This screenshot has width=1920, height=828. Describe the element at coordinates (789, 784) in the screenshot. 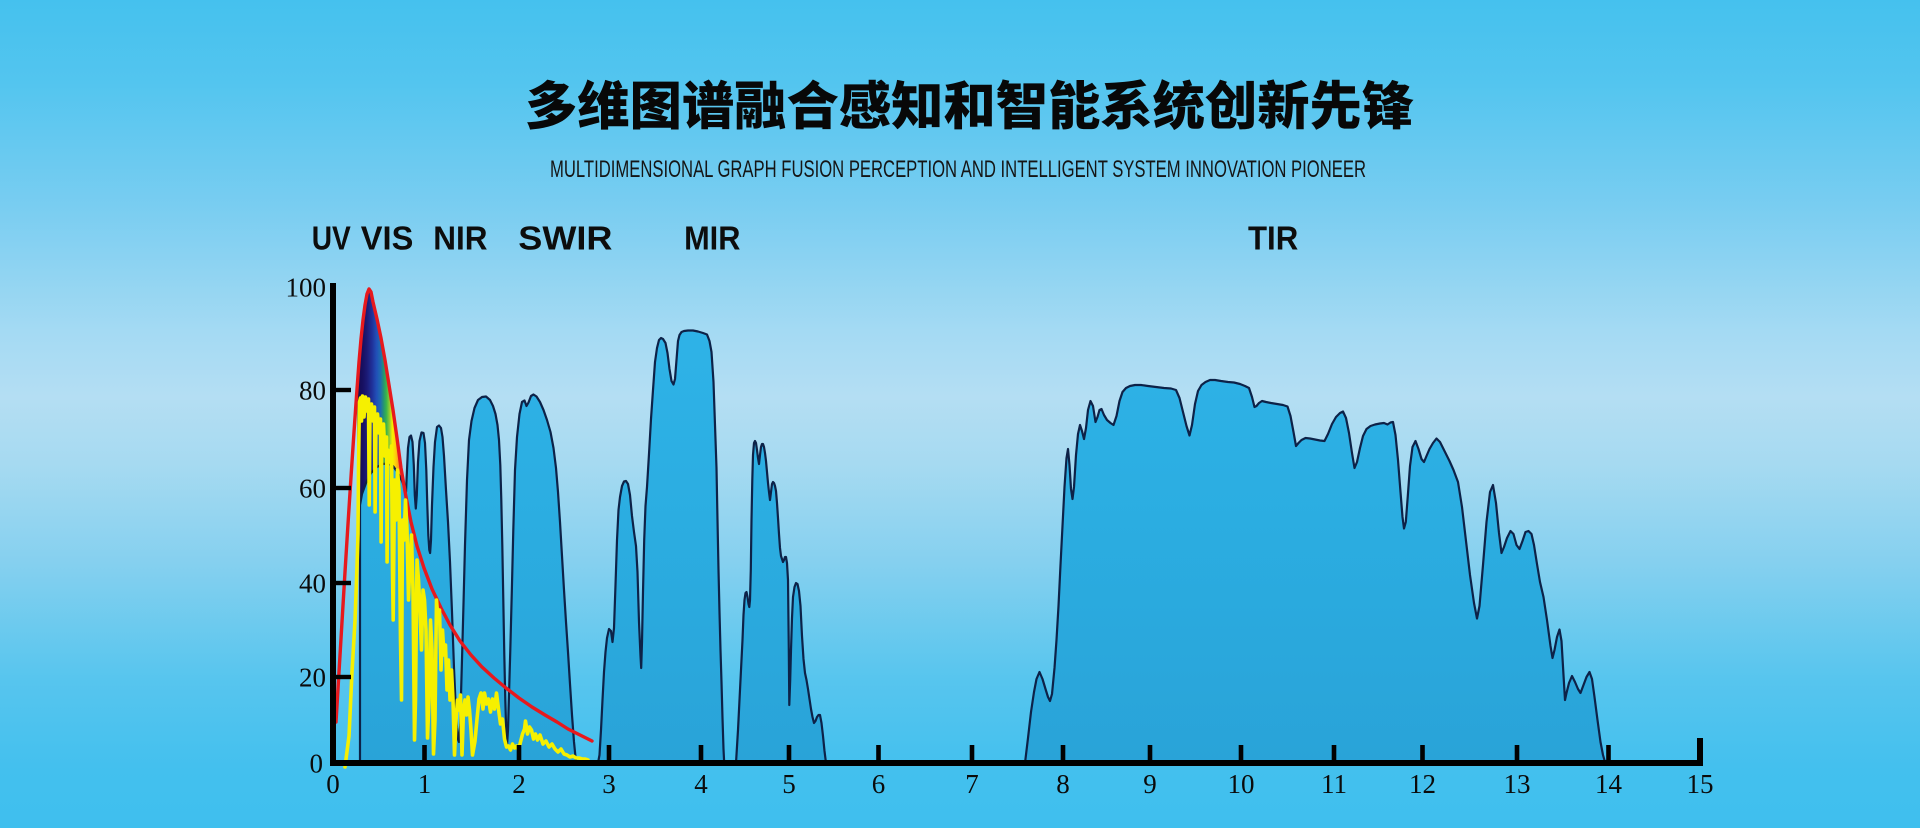

I see `svg-text: 5` at that location.